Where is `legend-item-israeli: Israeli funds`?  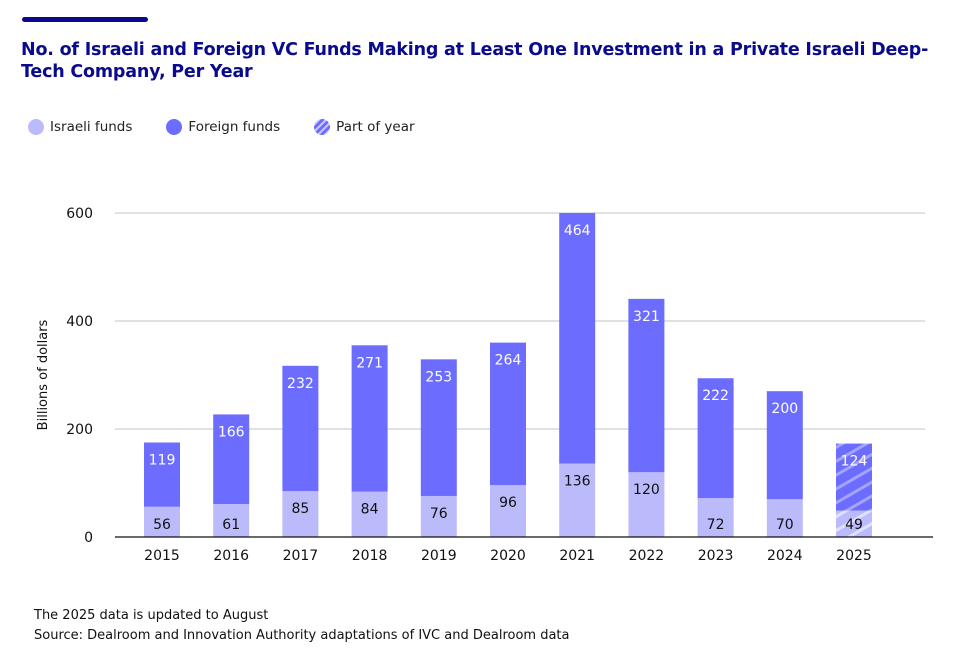
legend-item-israeli: Israeli funds is located at coordinates (80, 127).